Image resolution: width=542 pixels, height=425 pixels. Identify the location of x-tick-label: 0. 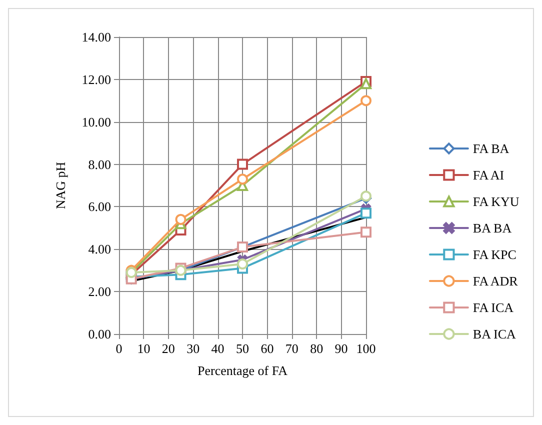
(119, 348).